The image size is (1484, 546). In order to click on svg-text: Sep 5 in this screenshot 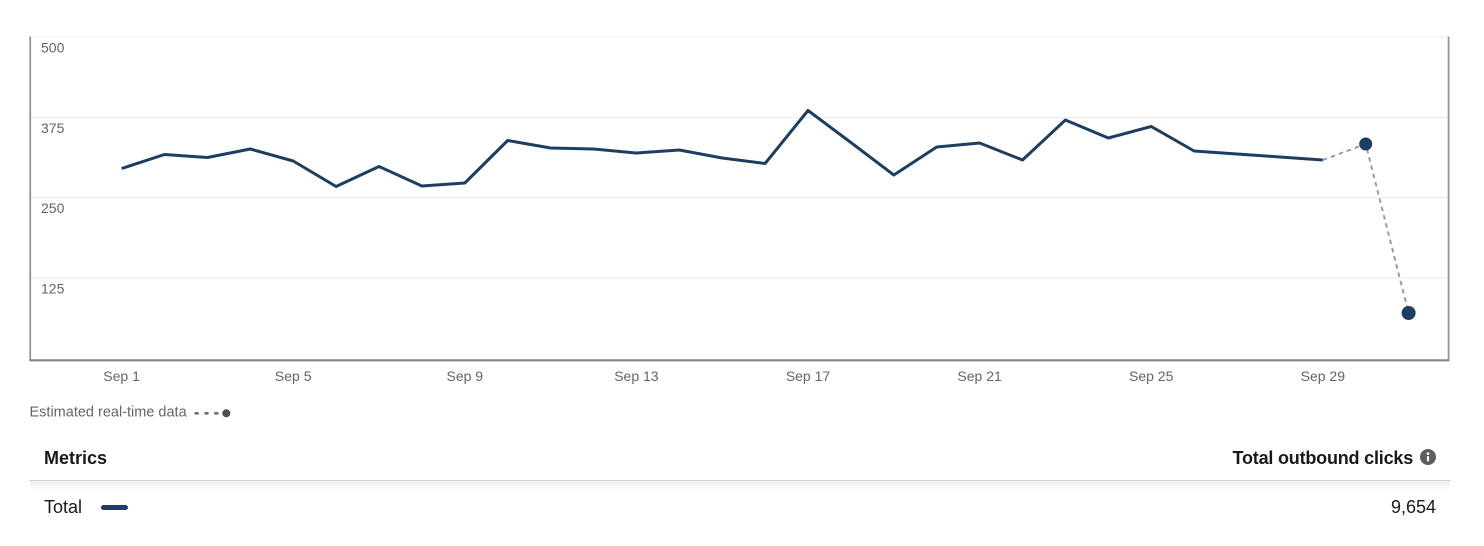, I will do `click(293, 376)`.